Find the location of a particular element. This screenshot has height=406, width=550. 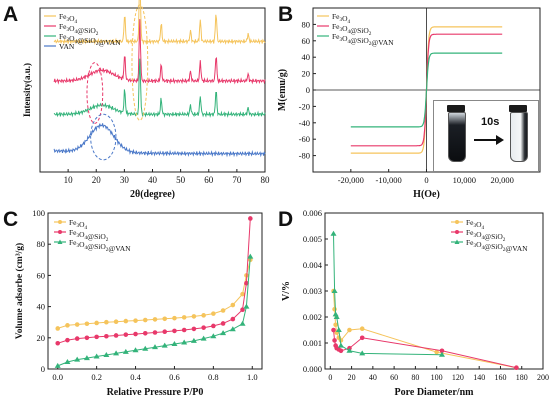

vial-separated is located at coordinates (519, 137).